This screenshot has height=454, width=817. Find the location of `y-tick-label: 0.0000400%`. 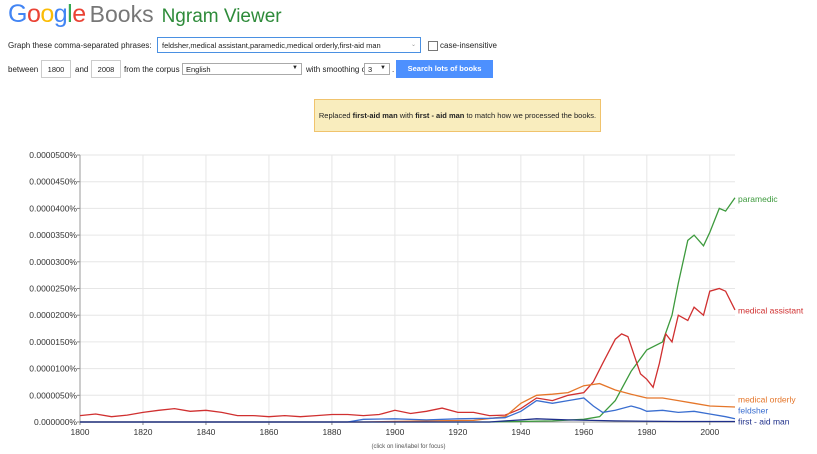

y-tick-label: 0.0000400% is located at coordinates (53, 208).